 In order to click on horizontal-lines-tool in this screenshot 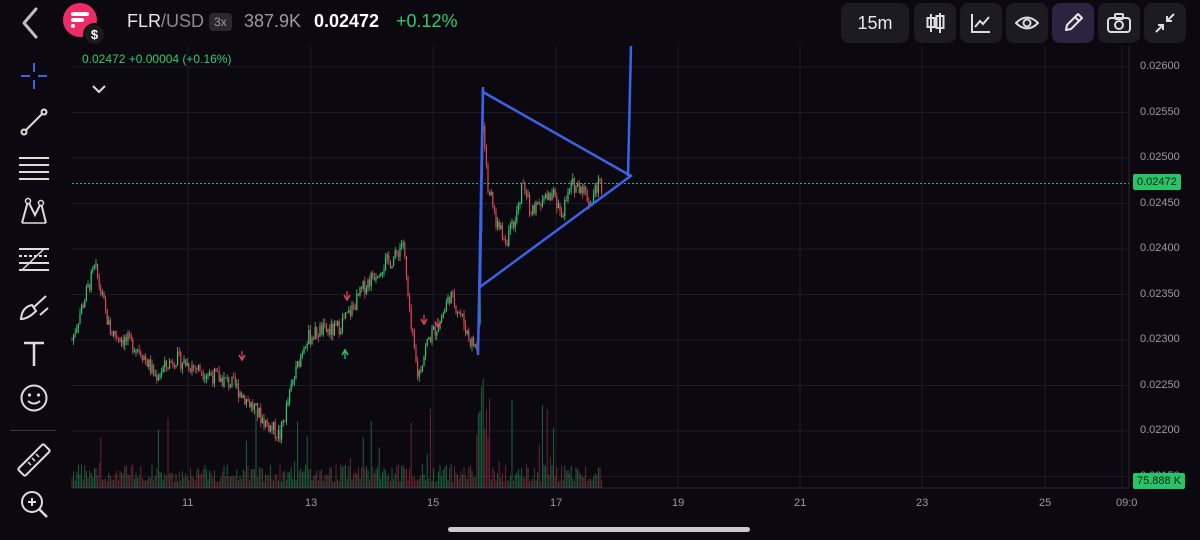, I will do `click(34, 168)`.